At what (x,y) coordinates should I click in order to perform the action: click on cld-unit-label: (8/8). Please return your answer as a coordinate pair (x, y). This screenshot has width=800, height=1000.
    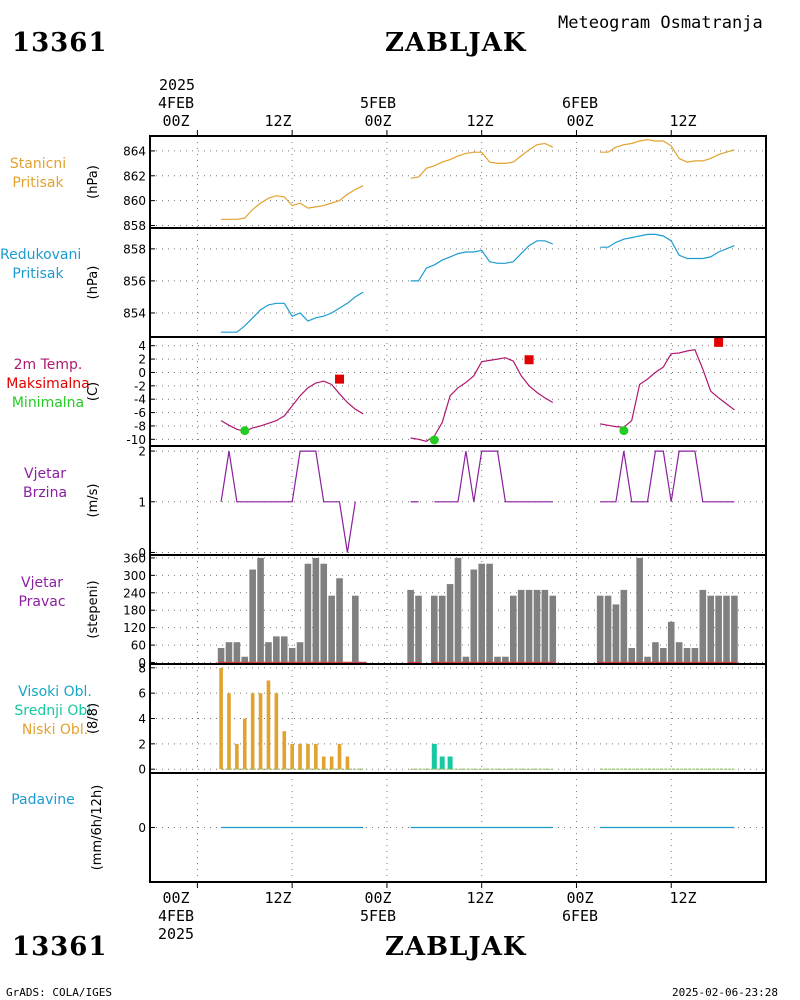
    Looking at the image, I should click on (93, 718).